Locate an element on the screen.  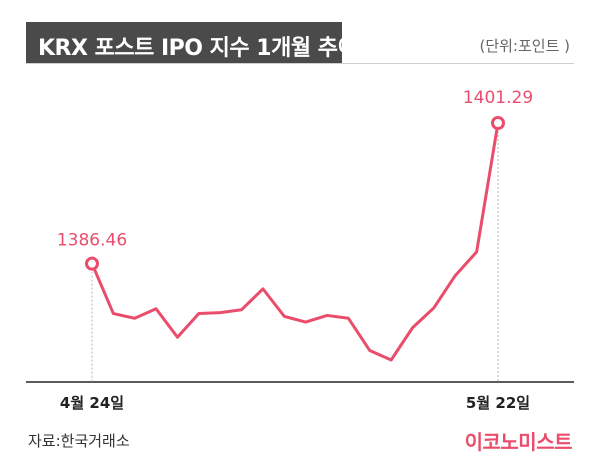
unit-label: (단위:포인트 ) is located at coordinates (524, 46).